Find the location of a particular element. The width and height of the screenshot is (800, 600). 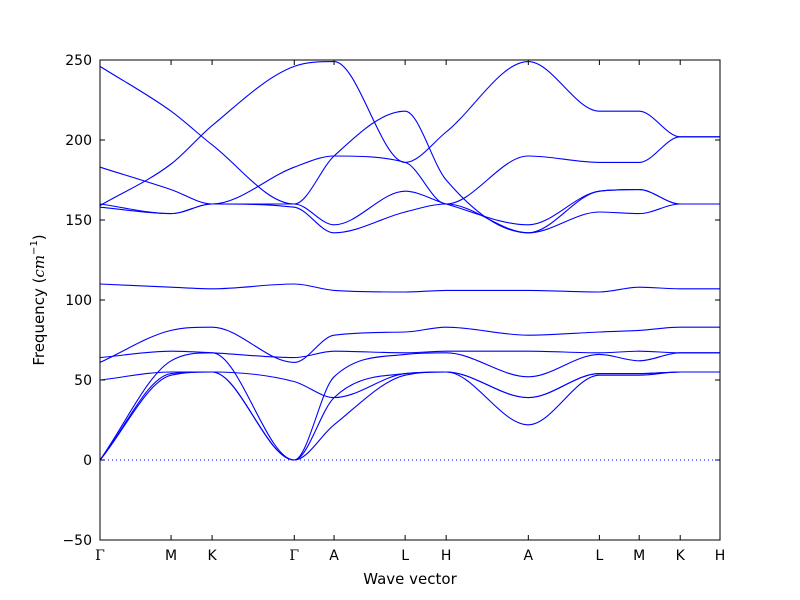

x-axis-label: Wave vector is located at coordinates (410, 579).